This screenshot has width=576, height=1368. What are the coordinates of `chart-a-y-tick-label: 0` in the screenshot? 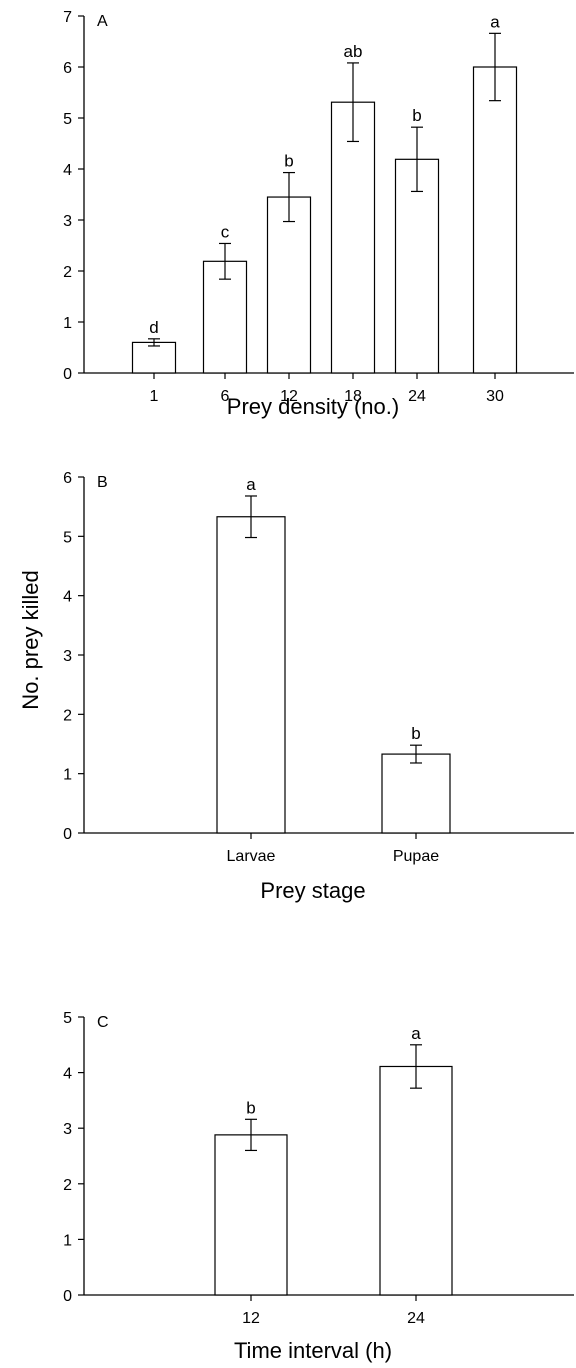 It's located at (67, 374).